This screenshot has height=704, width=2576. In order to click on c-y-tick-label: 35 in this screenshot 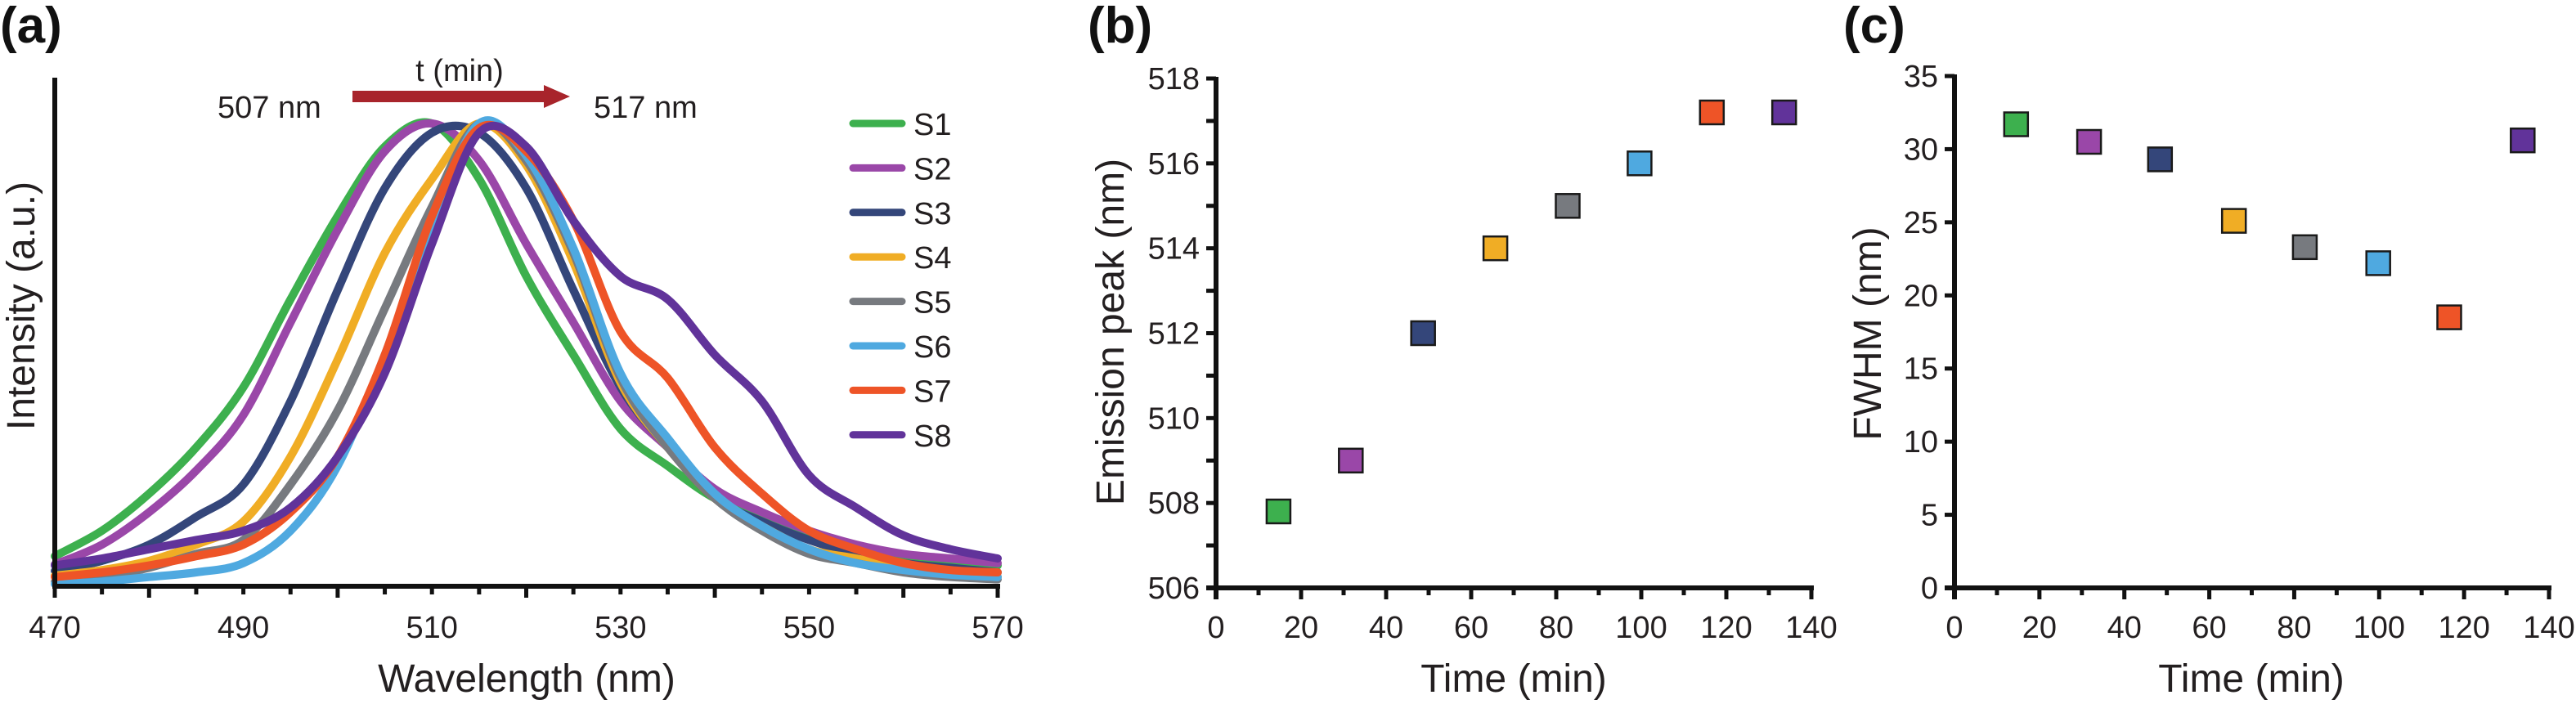, I will do `click(1921, 77)`.